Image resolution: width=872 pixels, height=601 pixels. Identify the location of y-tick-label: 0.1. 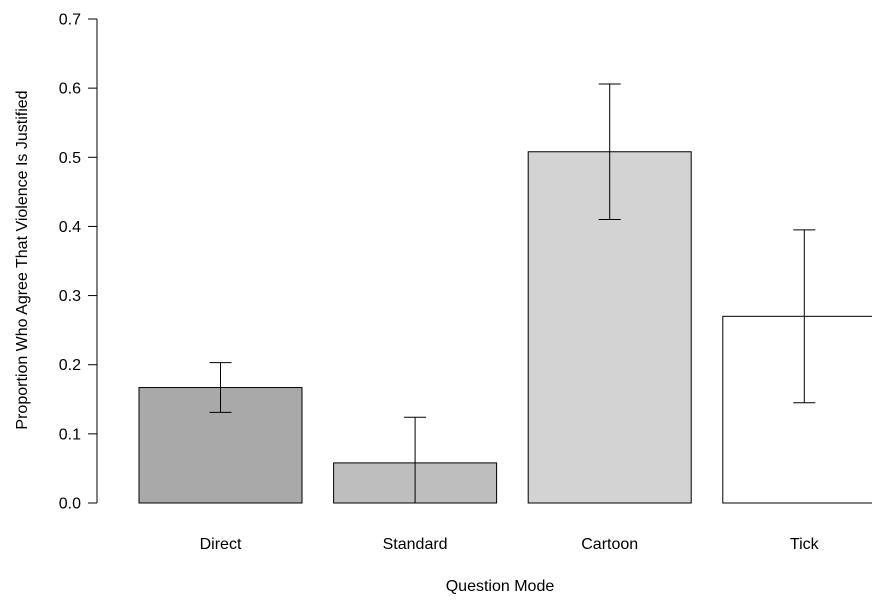
(70, 434).